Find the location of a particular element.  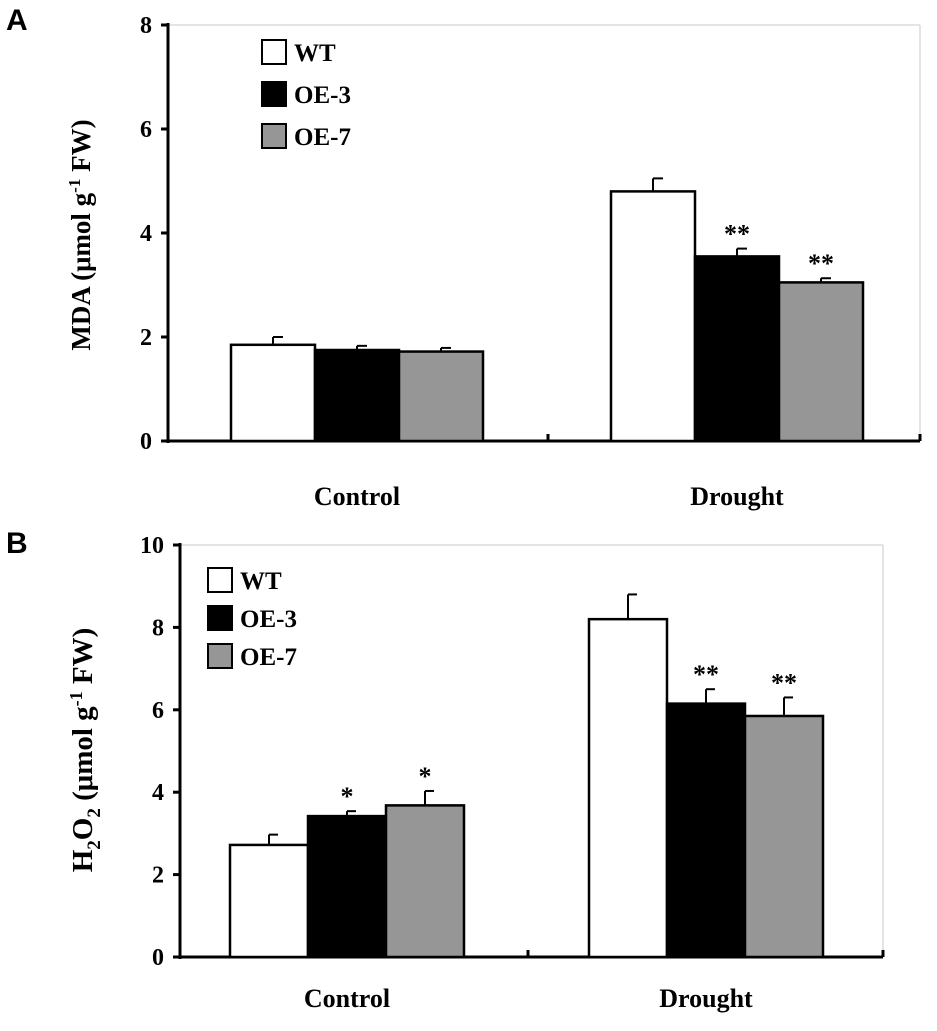

panel-a-ylabel: MDA (μmol g-1 FW) is located at coordinates (80, 234).